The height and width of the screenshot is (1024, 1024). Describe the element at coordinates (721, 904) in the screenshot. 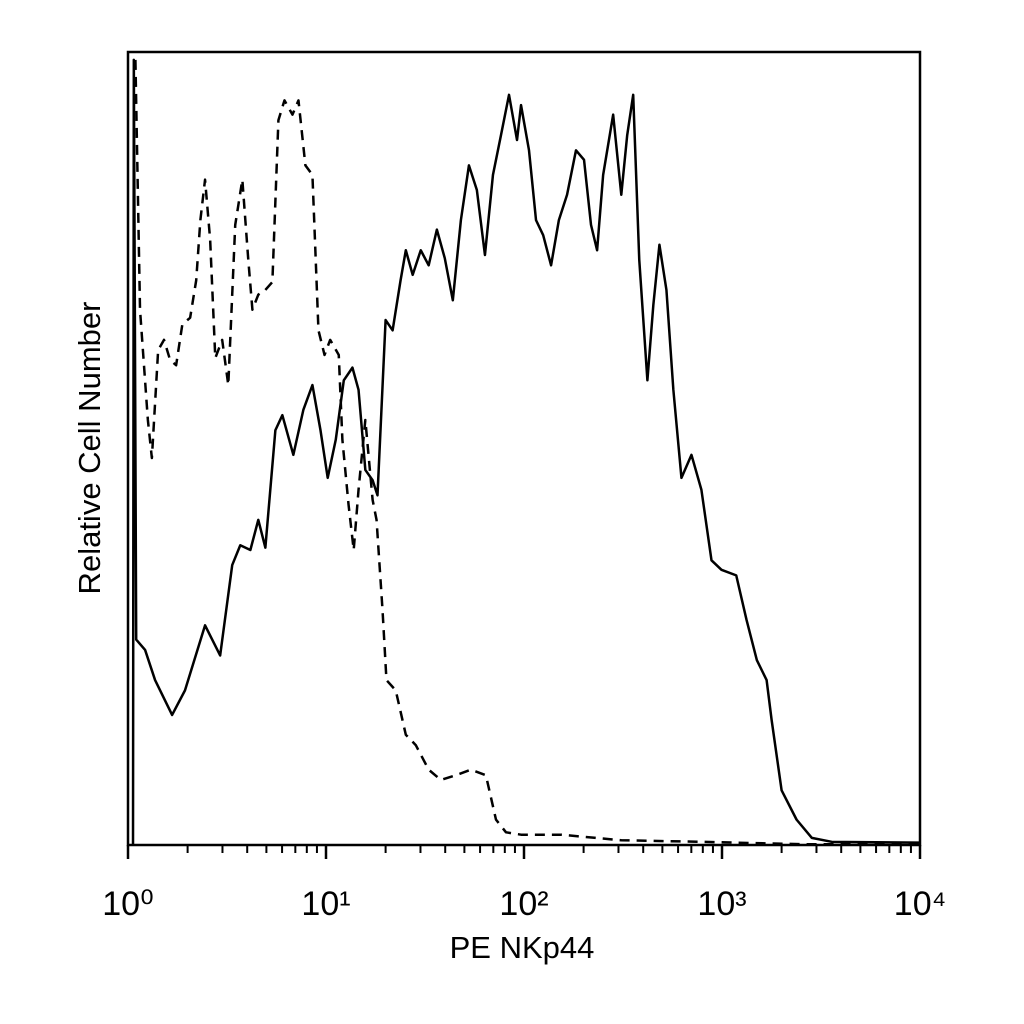

I see `x-tick-label: 10³` at that location.